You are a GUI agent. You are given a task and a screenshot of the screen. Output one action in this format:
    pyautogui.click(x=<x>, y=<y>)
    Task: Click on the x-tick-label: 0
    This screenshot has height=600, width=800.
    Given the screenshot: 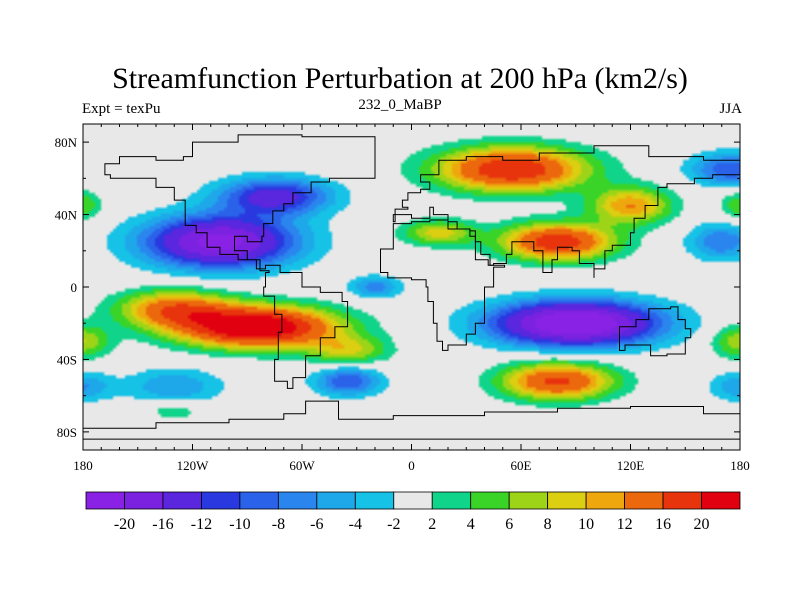 What is the action you would take?
    pyautogui.click(x=411, y=465)
    